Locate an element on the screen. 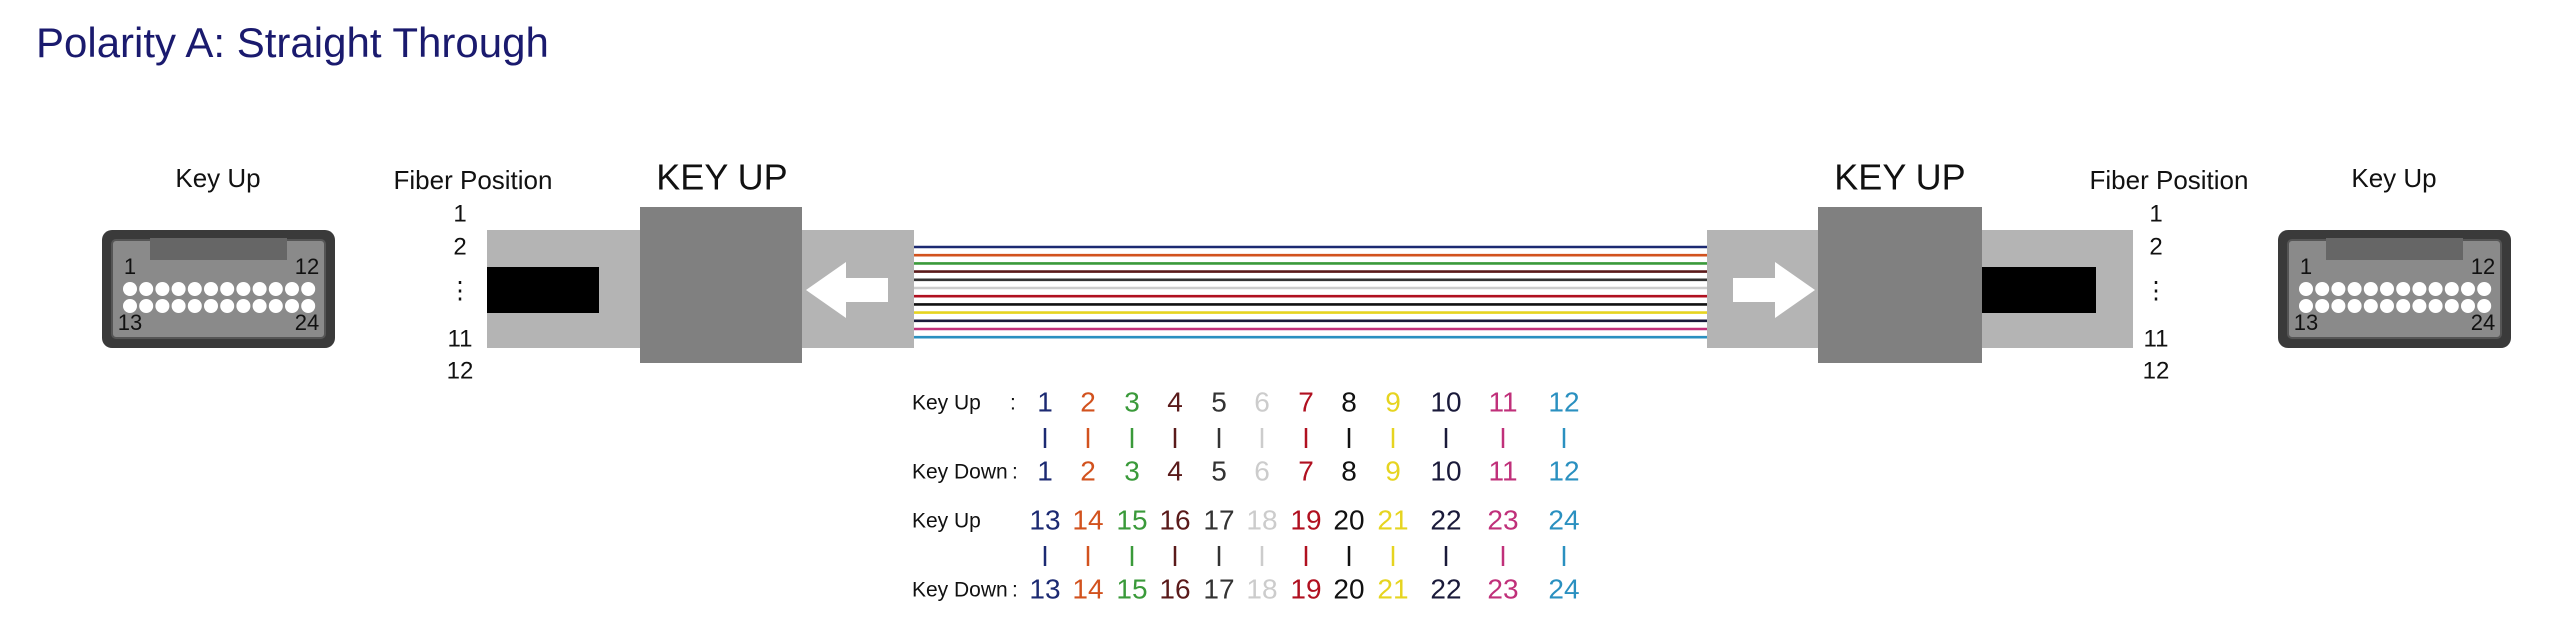 This screenshot has height=635, width=2560. fiber-number: 8 is located at coordinates (1349, 401).